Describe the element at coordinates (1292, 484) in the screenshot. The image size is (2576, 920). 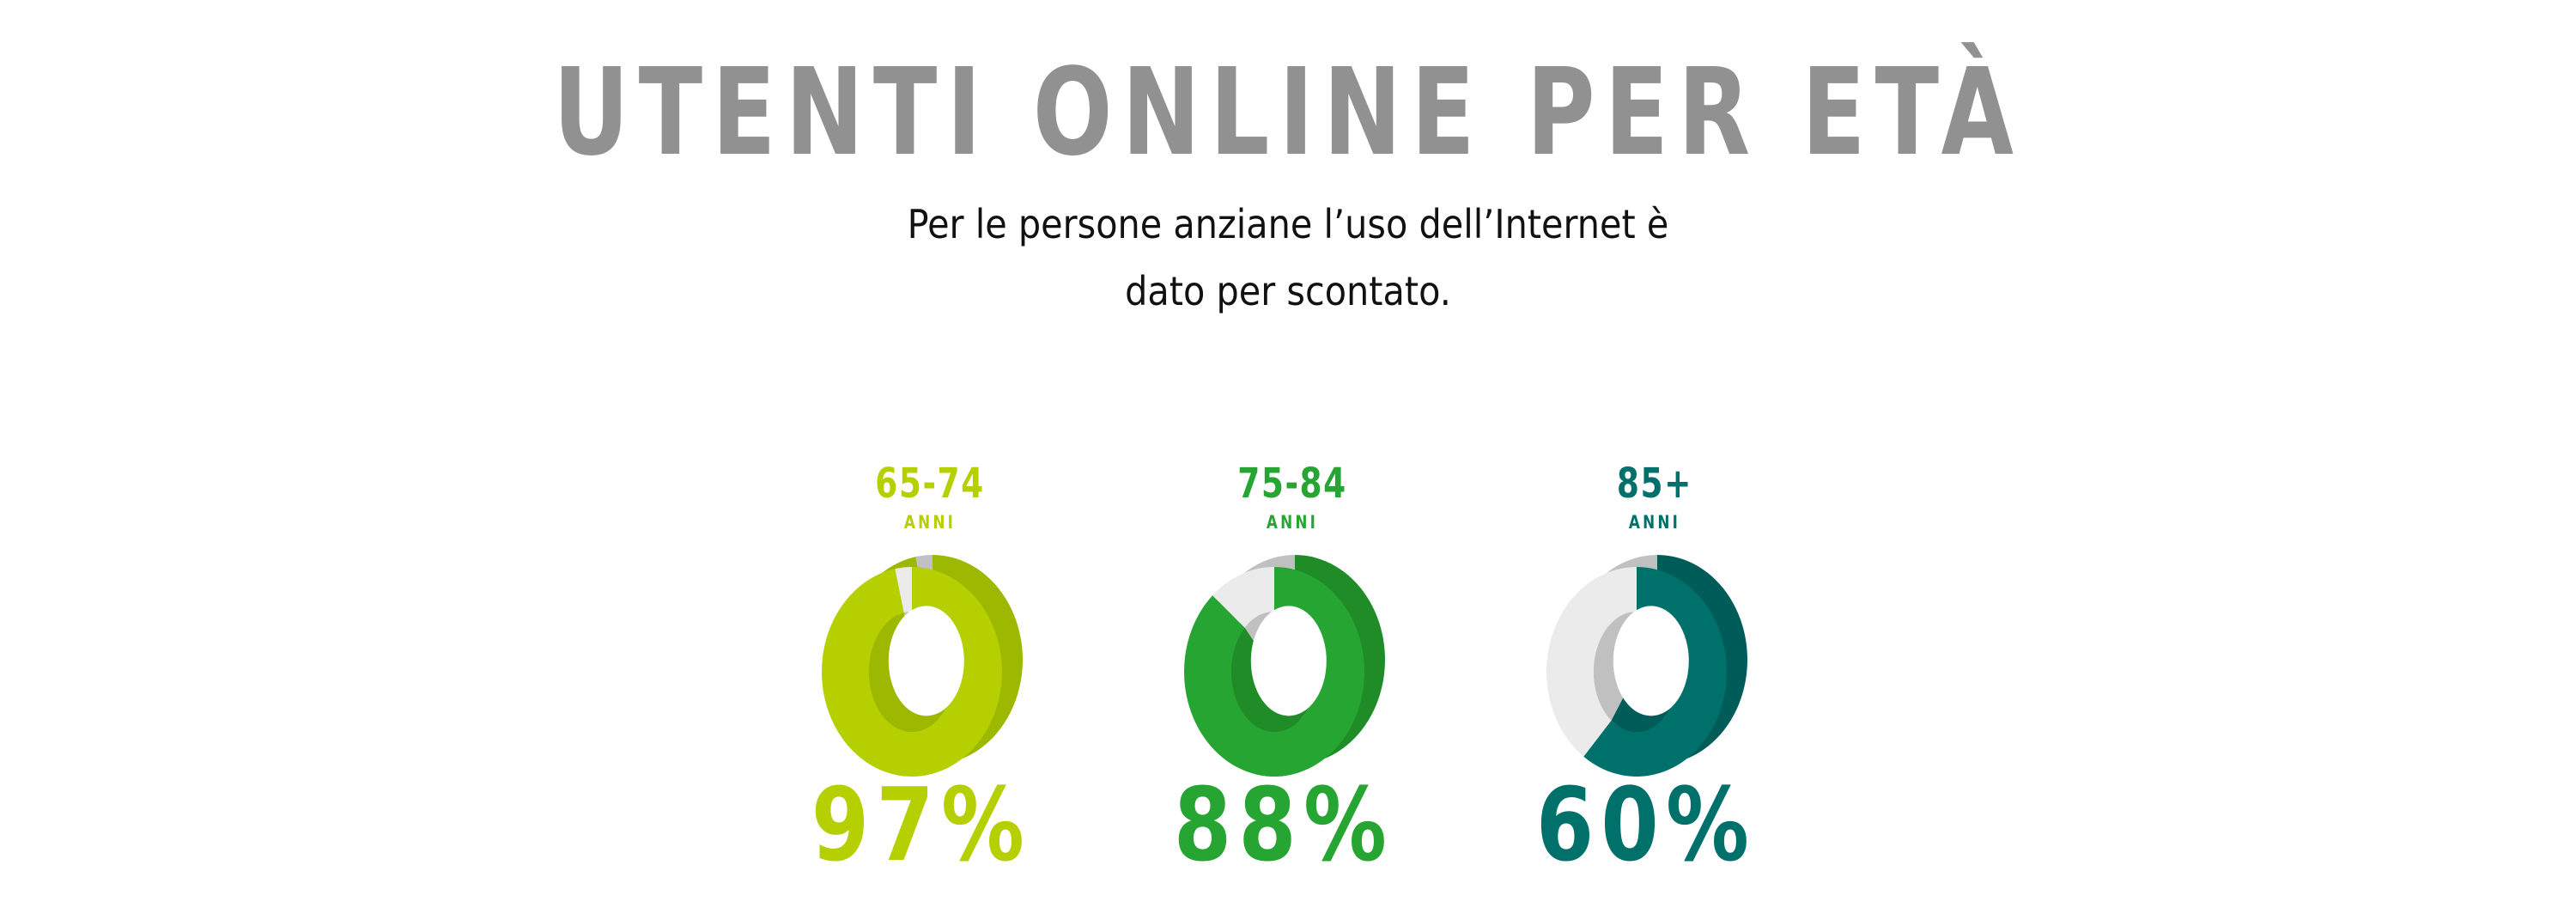
I see `age-label: 75-84` at that location.